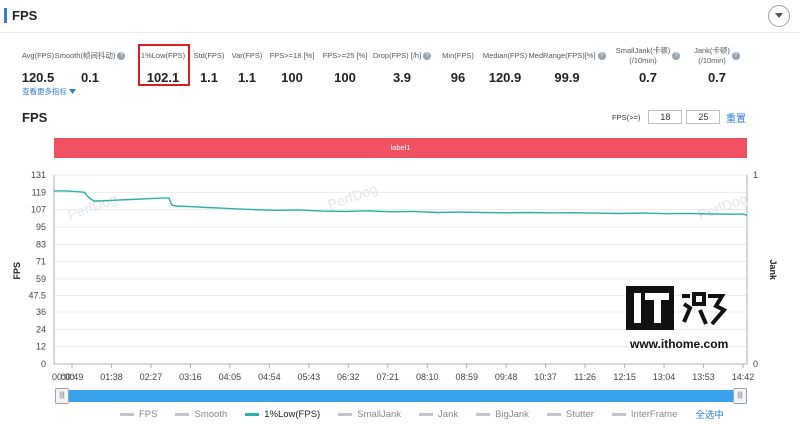 The image size is (800, 424). I want to click on x-tick-label: 08:59, so click(466, 377).